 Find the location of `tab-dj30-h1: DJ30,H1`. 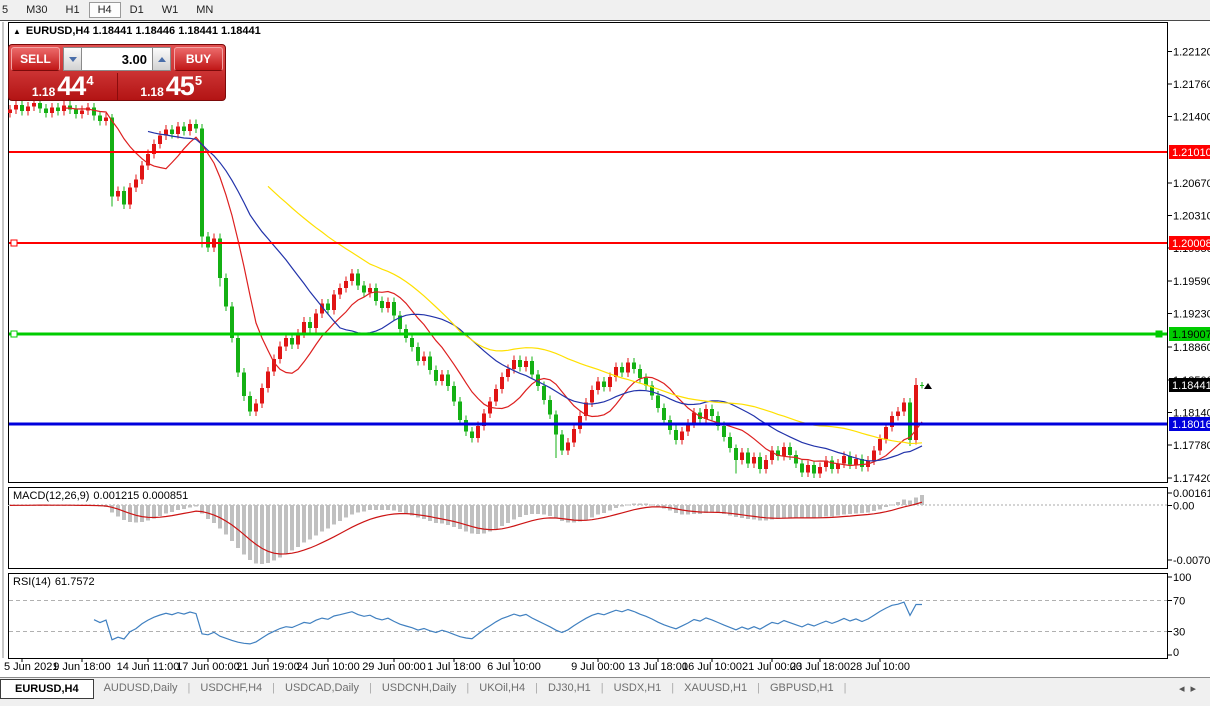

tab-dj30-h1: DJ30,H1 is located at coordinates (569, 688).